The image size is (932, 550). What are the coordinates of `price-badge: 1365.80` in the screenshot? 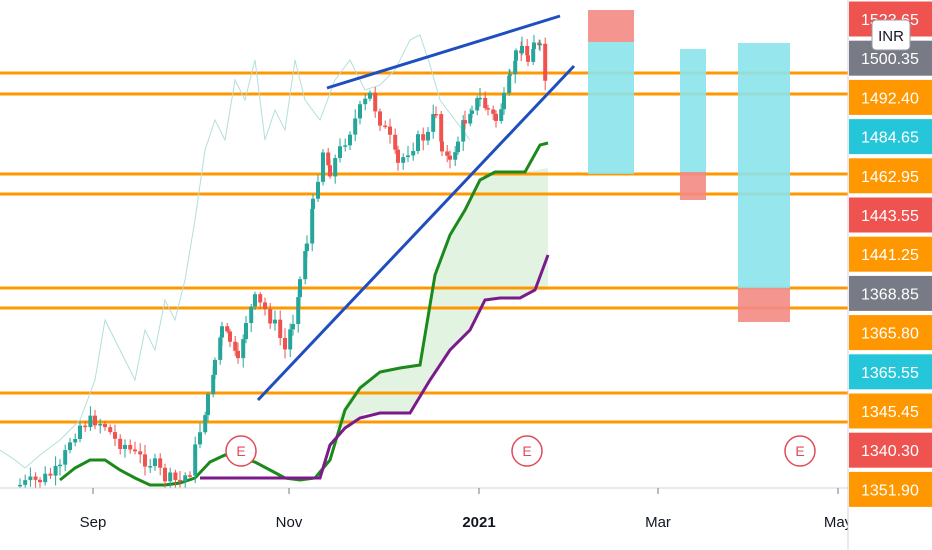 It's located at (890, 333).